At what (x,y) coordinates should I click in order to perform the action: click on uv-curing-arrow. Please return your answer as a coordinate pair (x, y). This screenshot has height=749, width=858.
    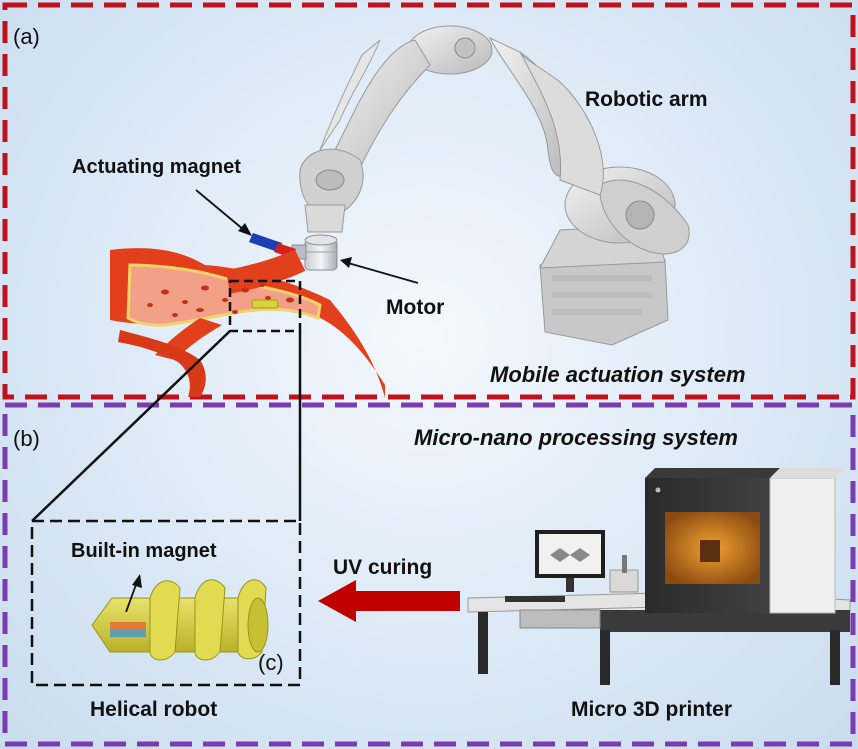
    Looking at the image, I should click on (389, 601).